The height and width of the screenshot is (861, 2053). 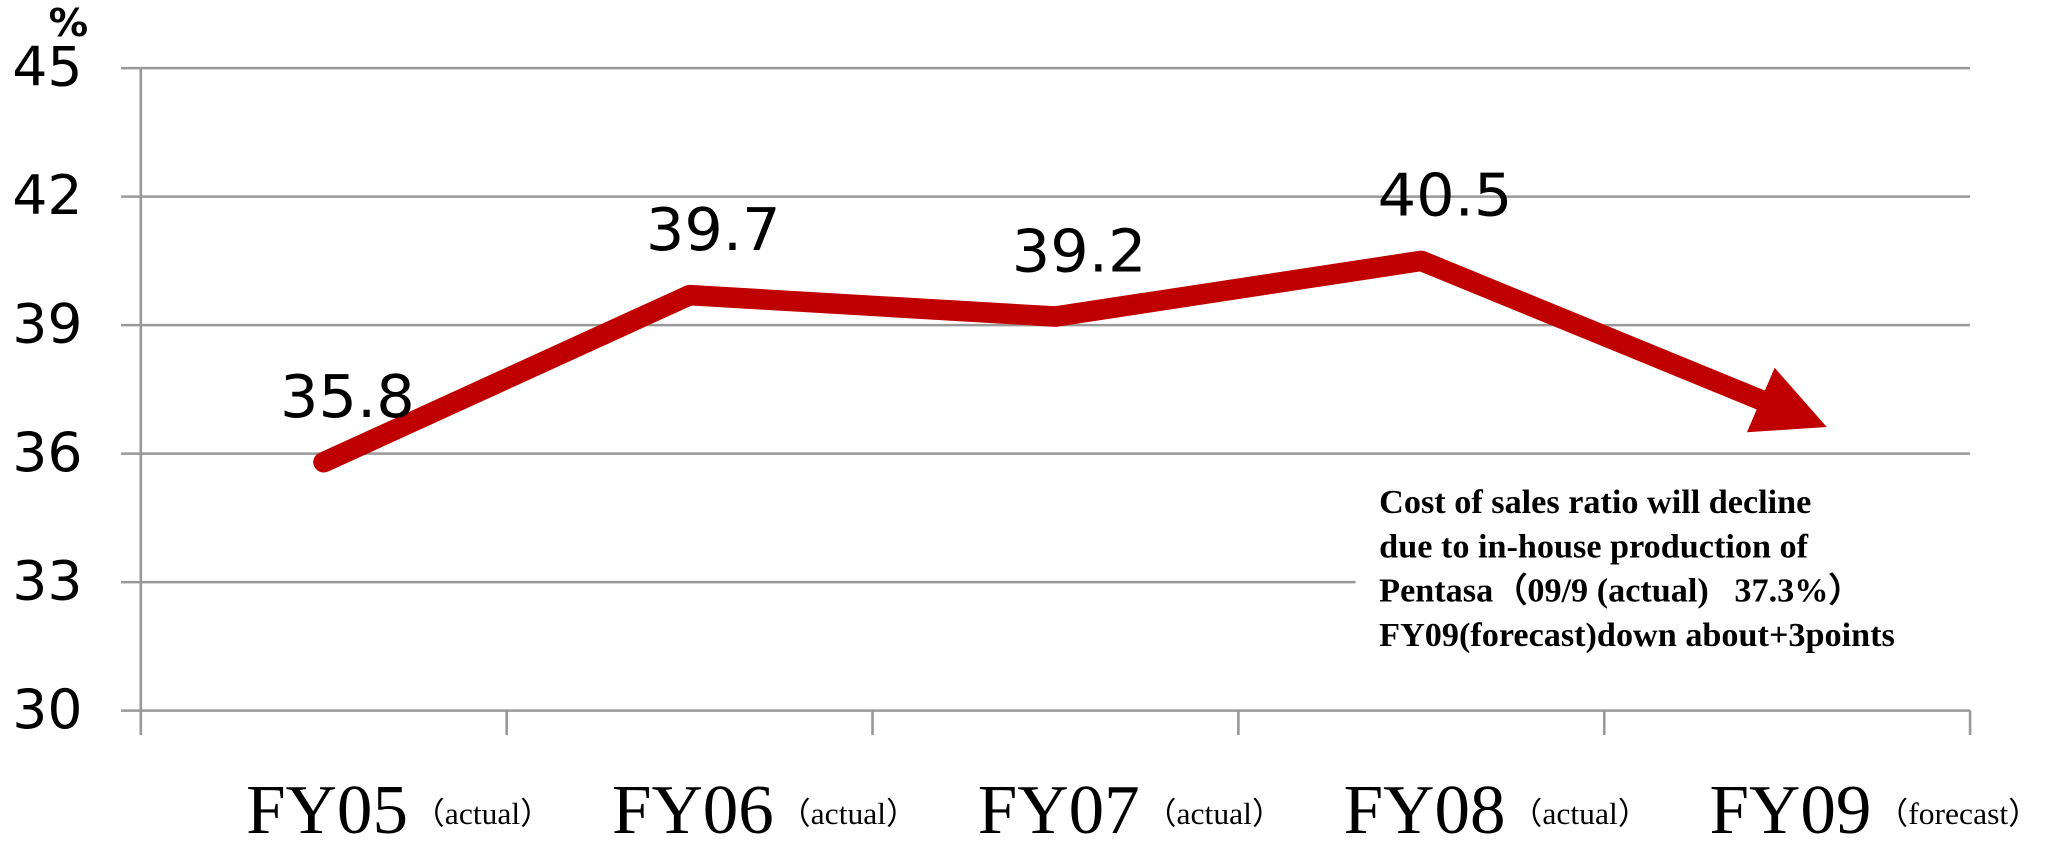 I want to click on data-label: 39.7, so click(x=713, y=230).